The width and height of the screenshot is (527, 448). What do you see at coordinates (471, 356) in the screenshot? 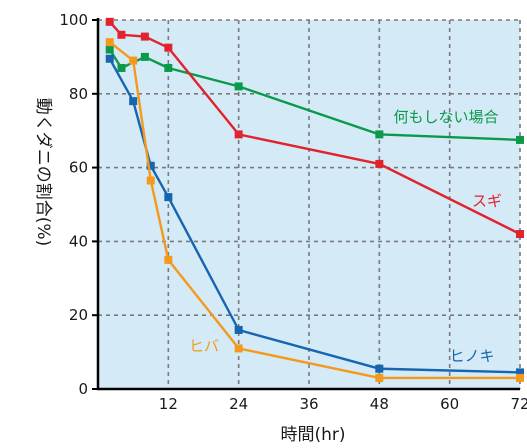
I see `series-label-hinoki: ヒノキ` at bounding box center [471, 356].